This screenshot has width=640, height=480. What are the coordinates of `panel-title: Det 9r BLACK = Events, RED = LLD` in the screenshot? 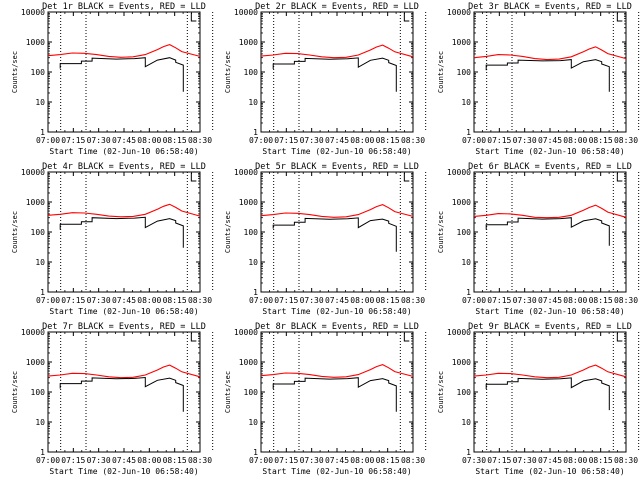 It's located at (550, 327).